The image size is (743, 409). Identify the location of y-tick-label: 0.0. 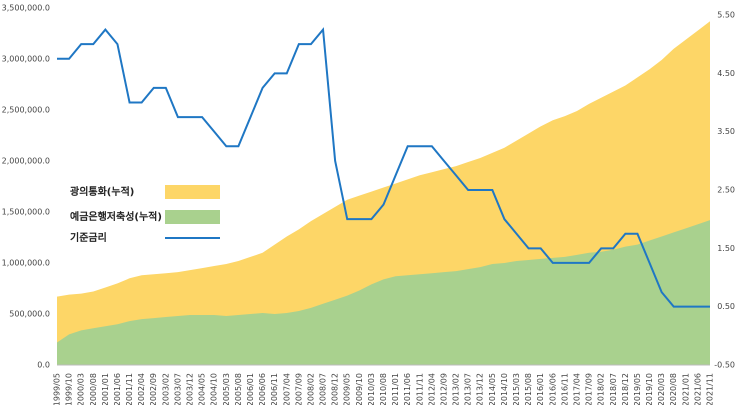
(43, 365).